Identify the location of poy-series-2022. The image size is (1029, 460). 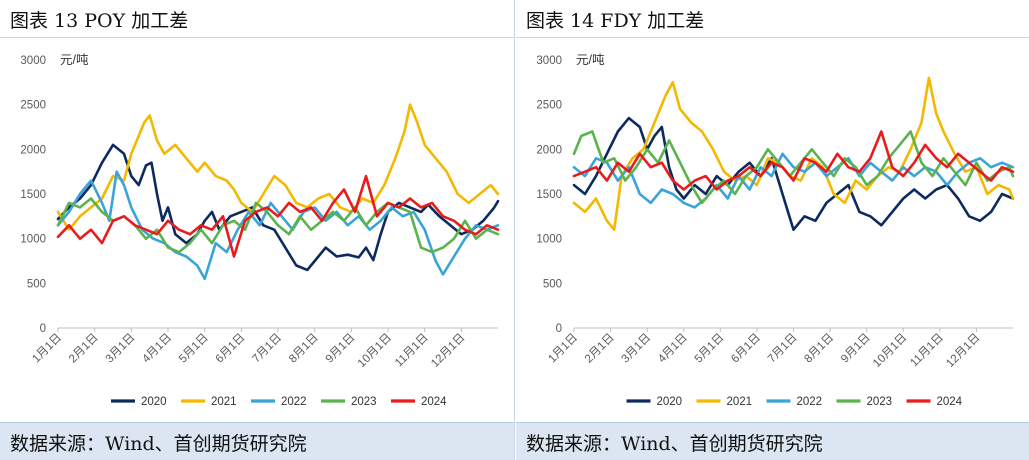
(278, 225).